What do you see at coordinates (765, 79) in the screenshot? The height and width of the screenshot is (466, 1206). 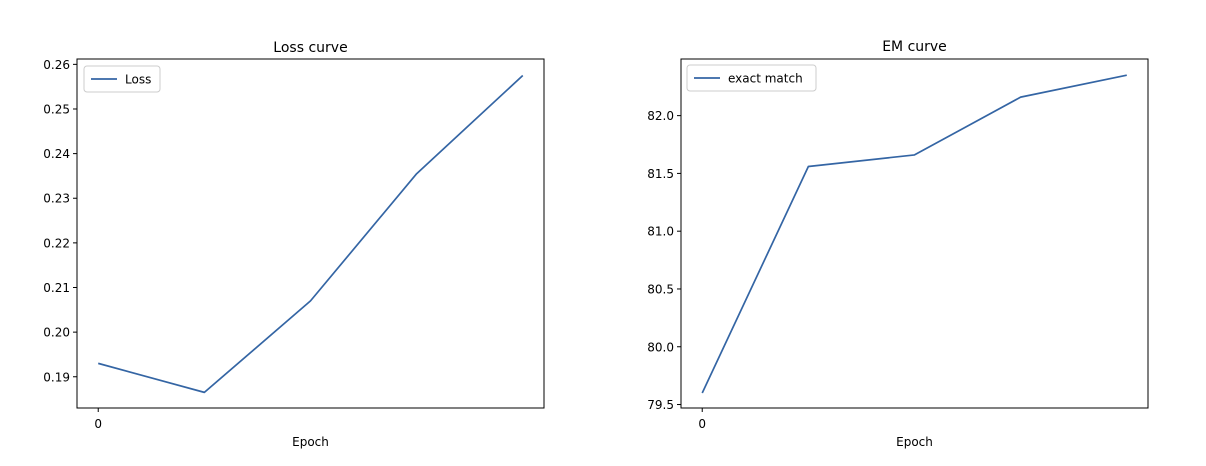 I see `legend-label-exact-match: exact match` at bounding box center [765, 79].